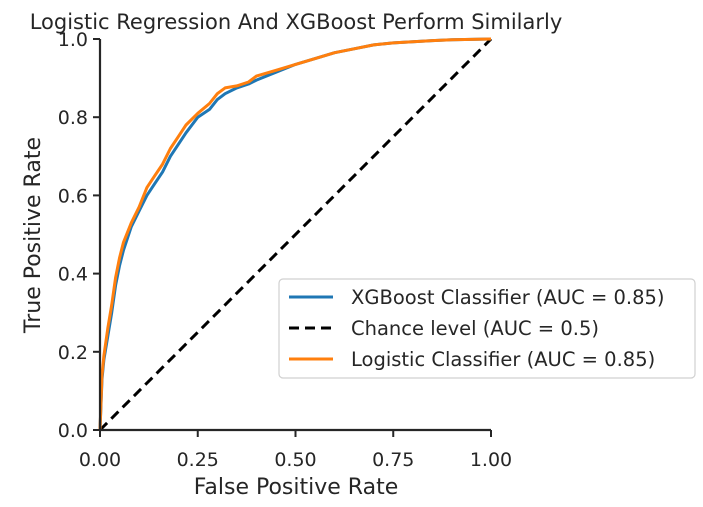  I want to click on y-axis-label: True Positive Rate, so click(33, 235).